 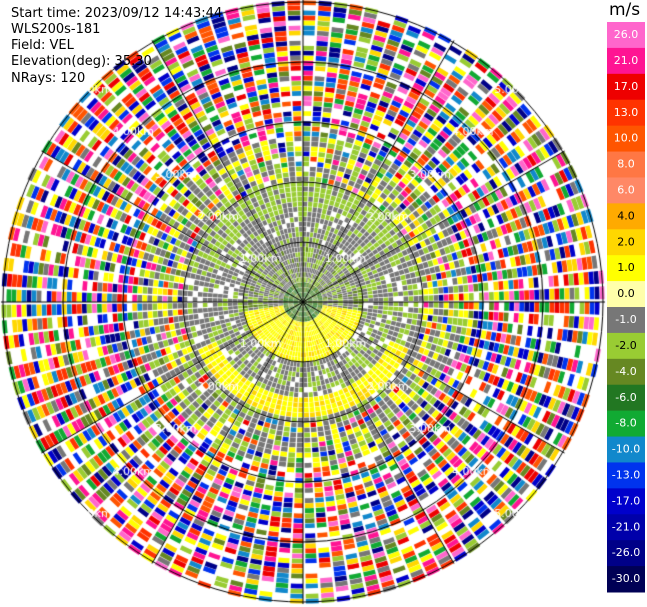 I want to click on colorbar-tick-label: -2.0, so click(x=625, y=345).